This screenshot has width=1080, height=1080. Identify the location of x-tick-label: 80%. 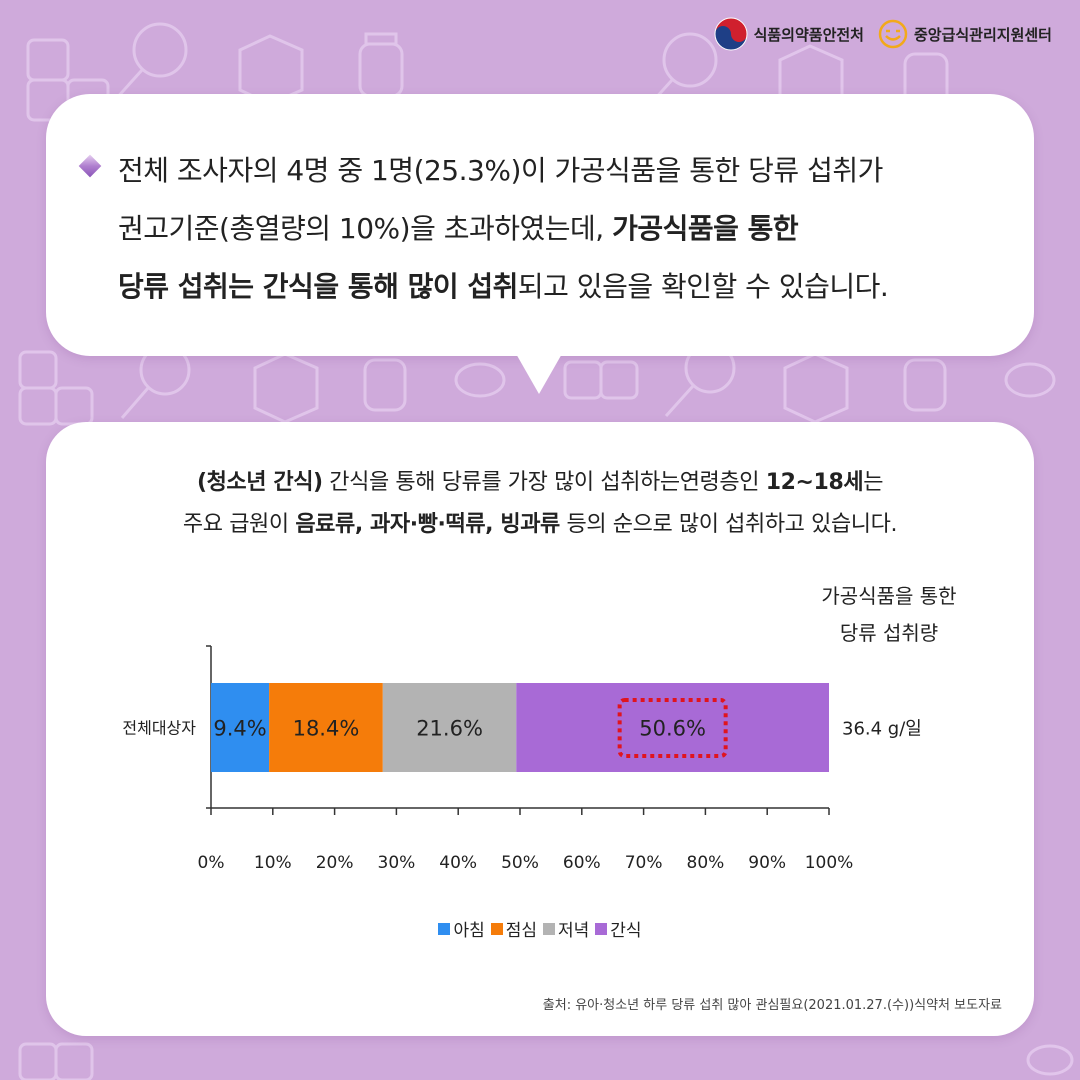
(706, 863).